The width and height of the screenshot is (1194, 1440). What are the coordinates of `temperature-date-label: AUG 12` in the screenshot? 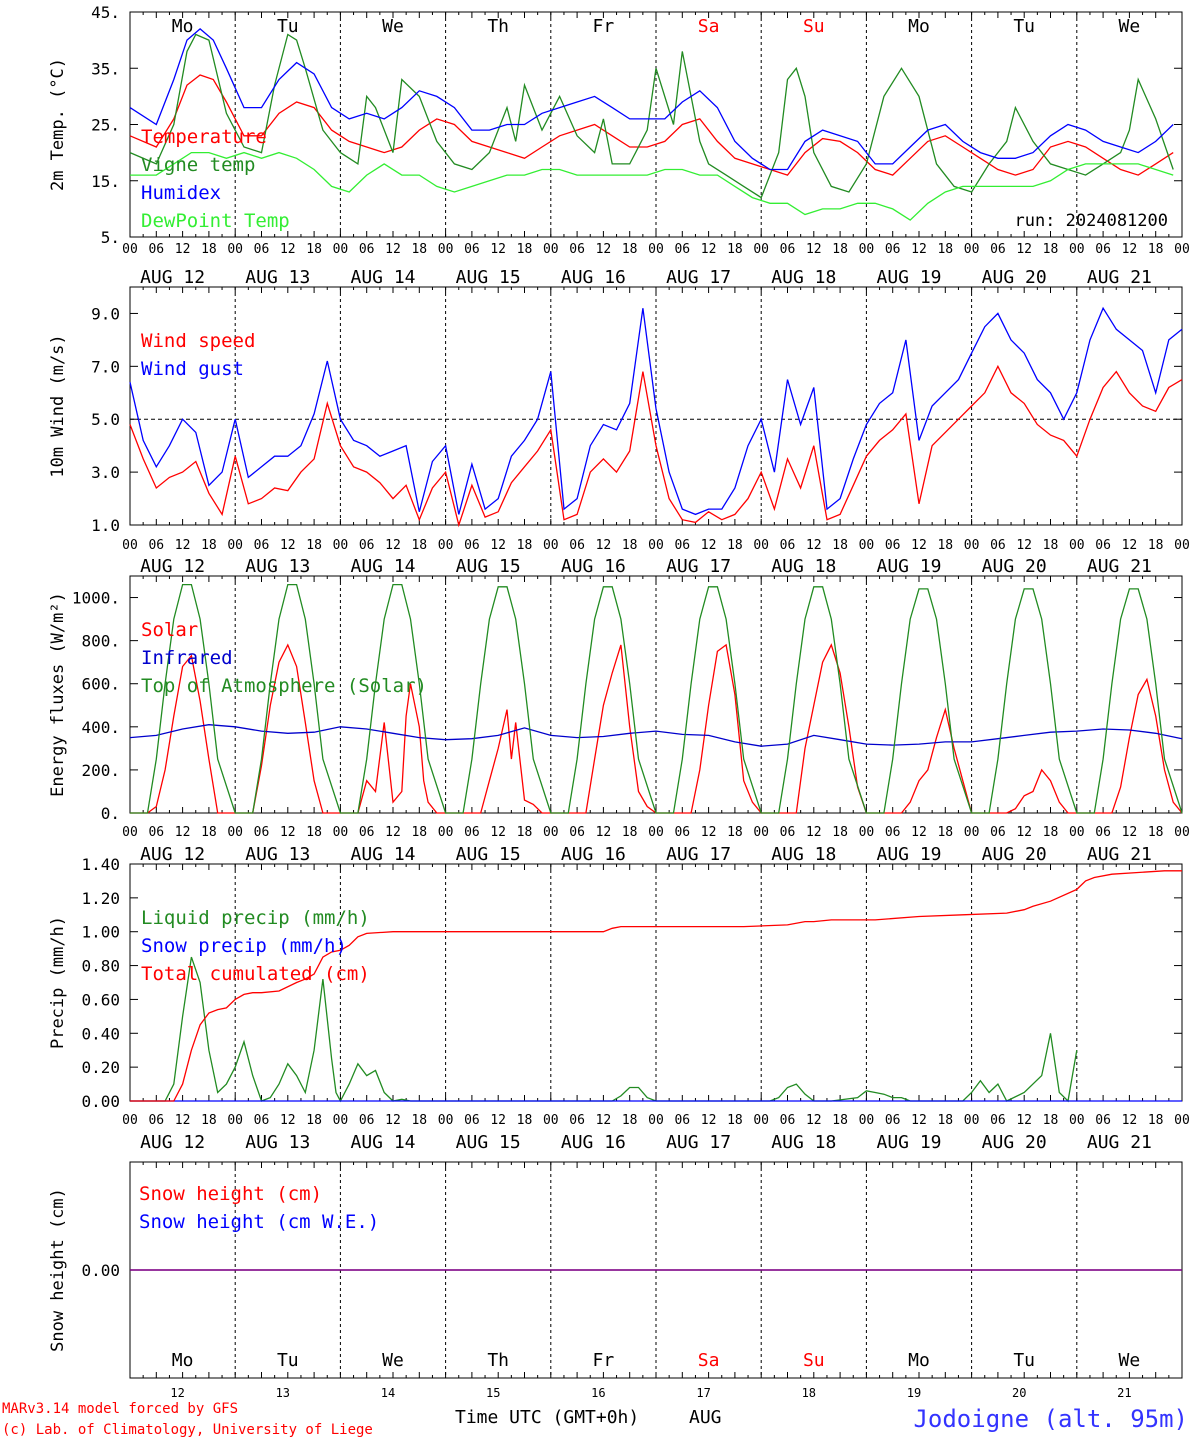 It's located at (172, 277).